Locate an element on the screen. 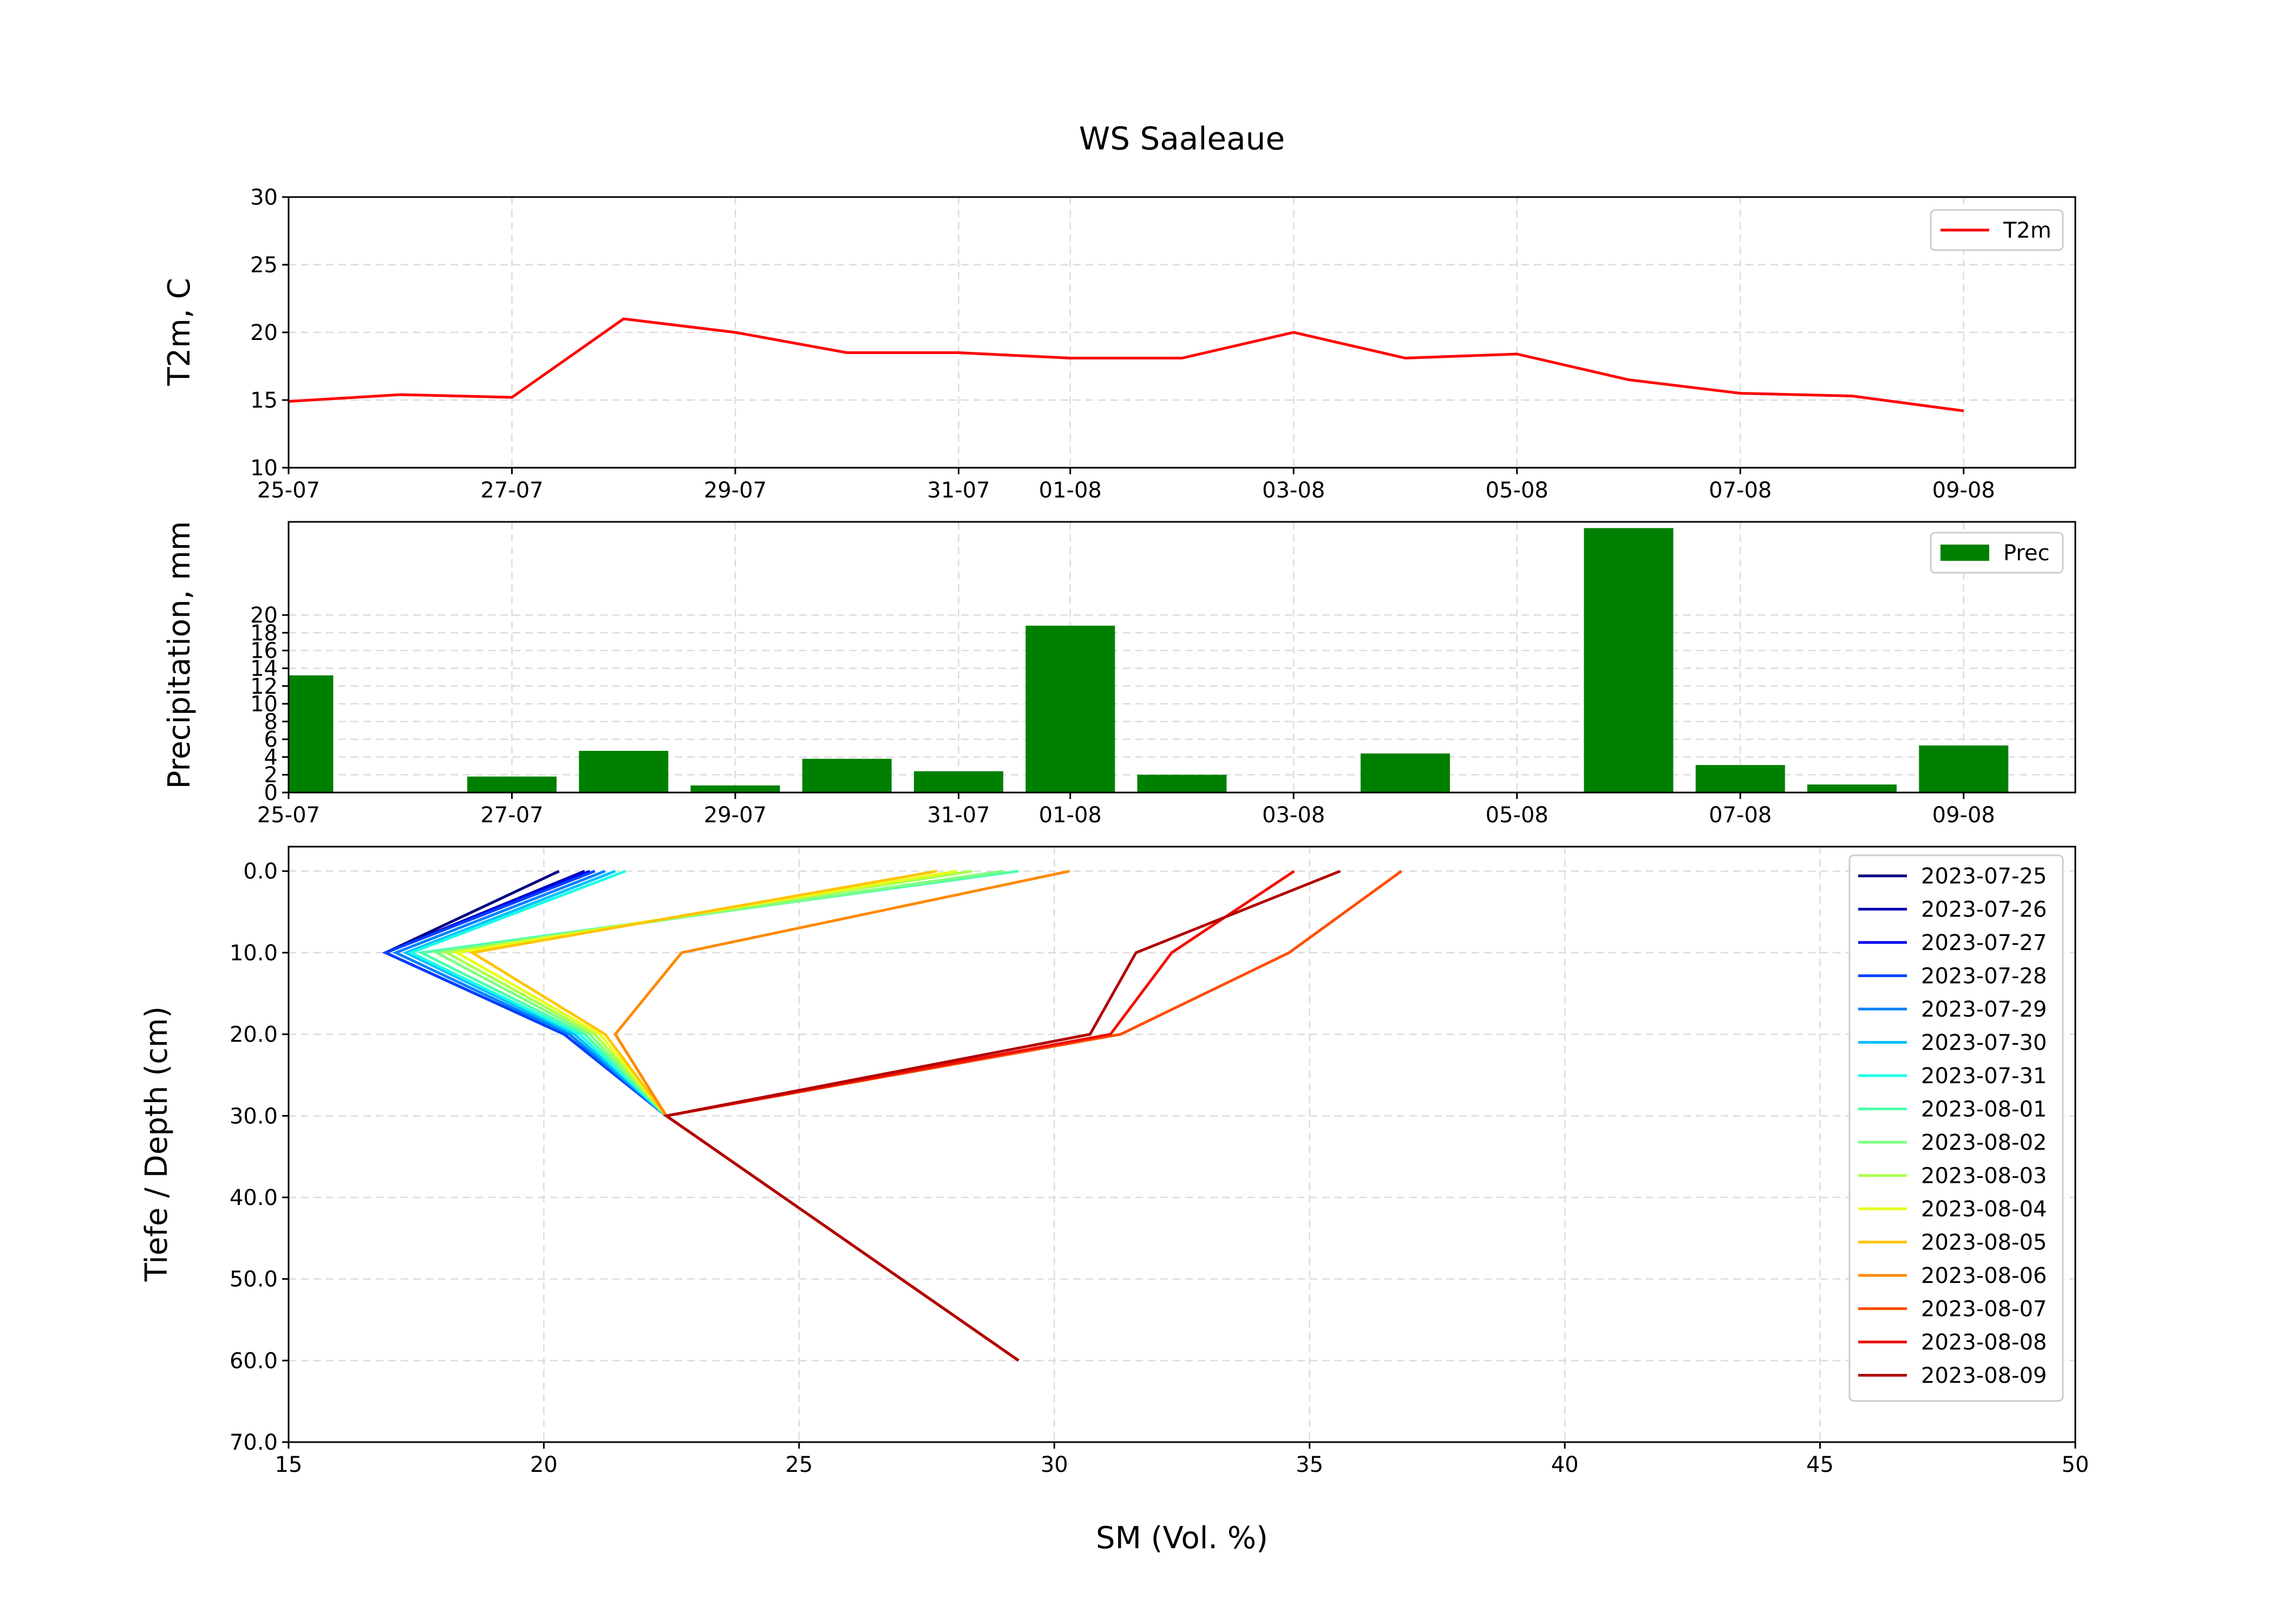 The image size is (2274, 1624). temperature-x-tick-label: 03-08 is located at coordinates (1294, 490).